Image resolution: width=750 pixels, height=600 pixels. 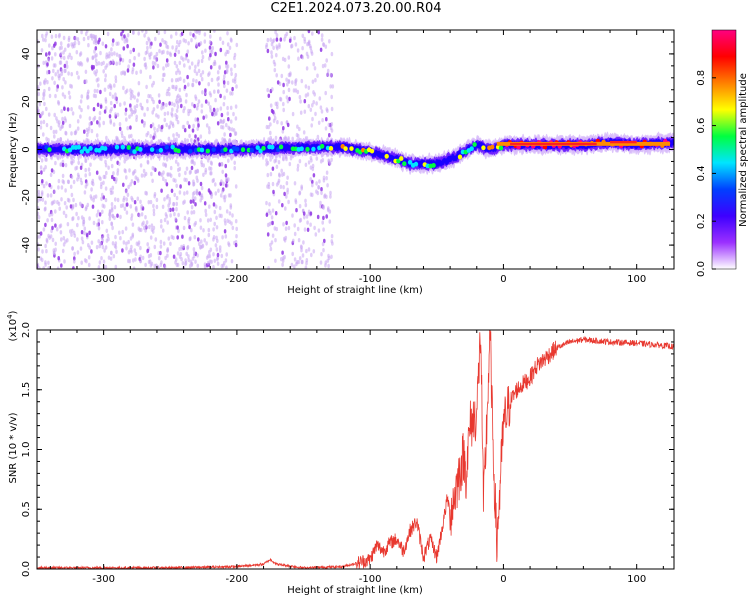 What do you see at coordinates (26, 54) in the screenshot?
I see `y-tick-label: 40` at bounding box center [26, 54].